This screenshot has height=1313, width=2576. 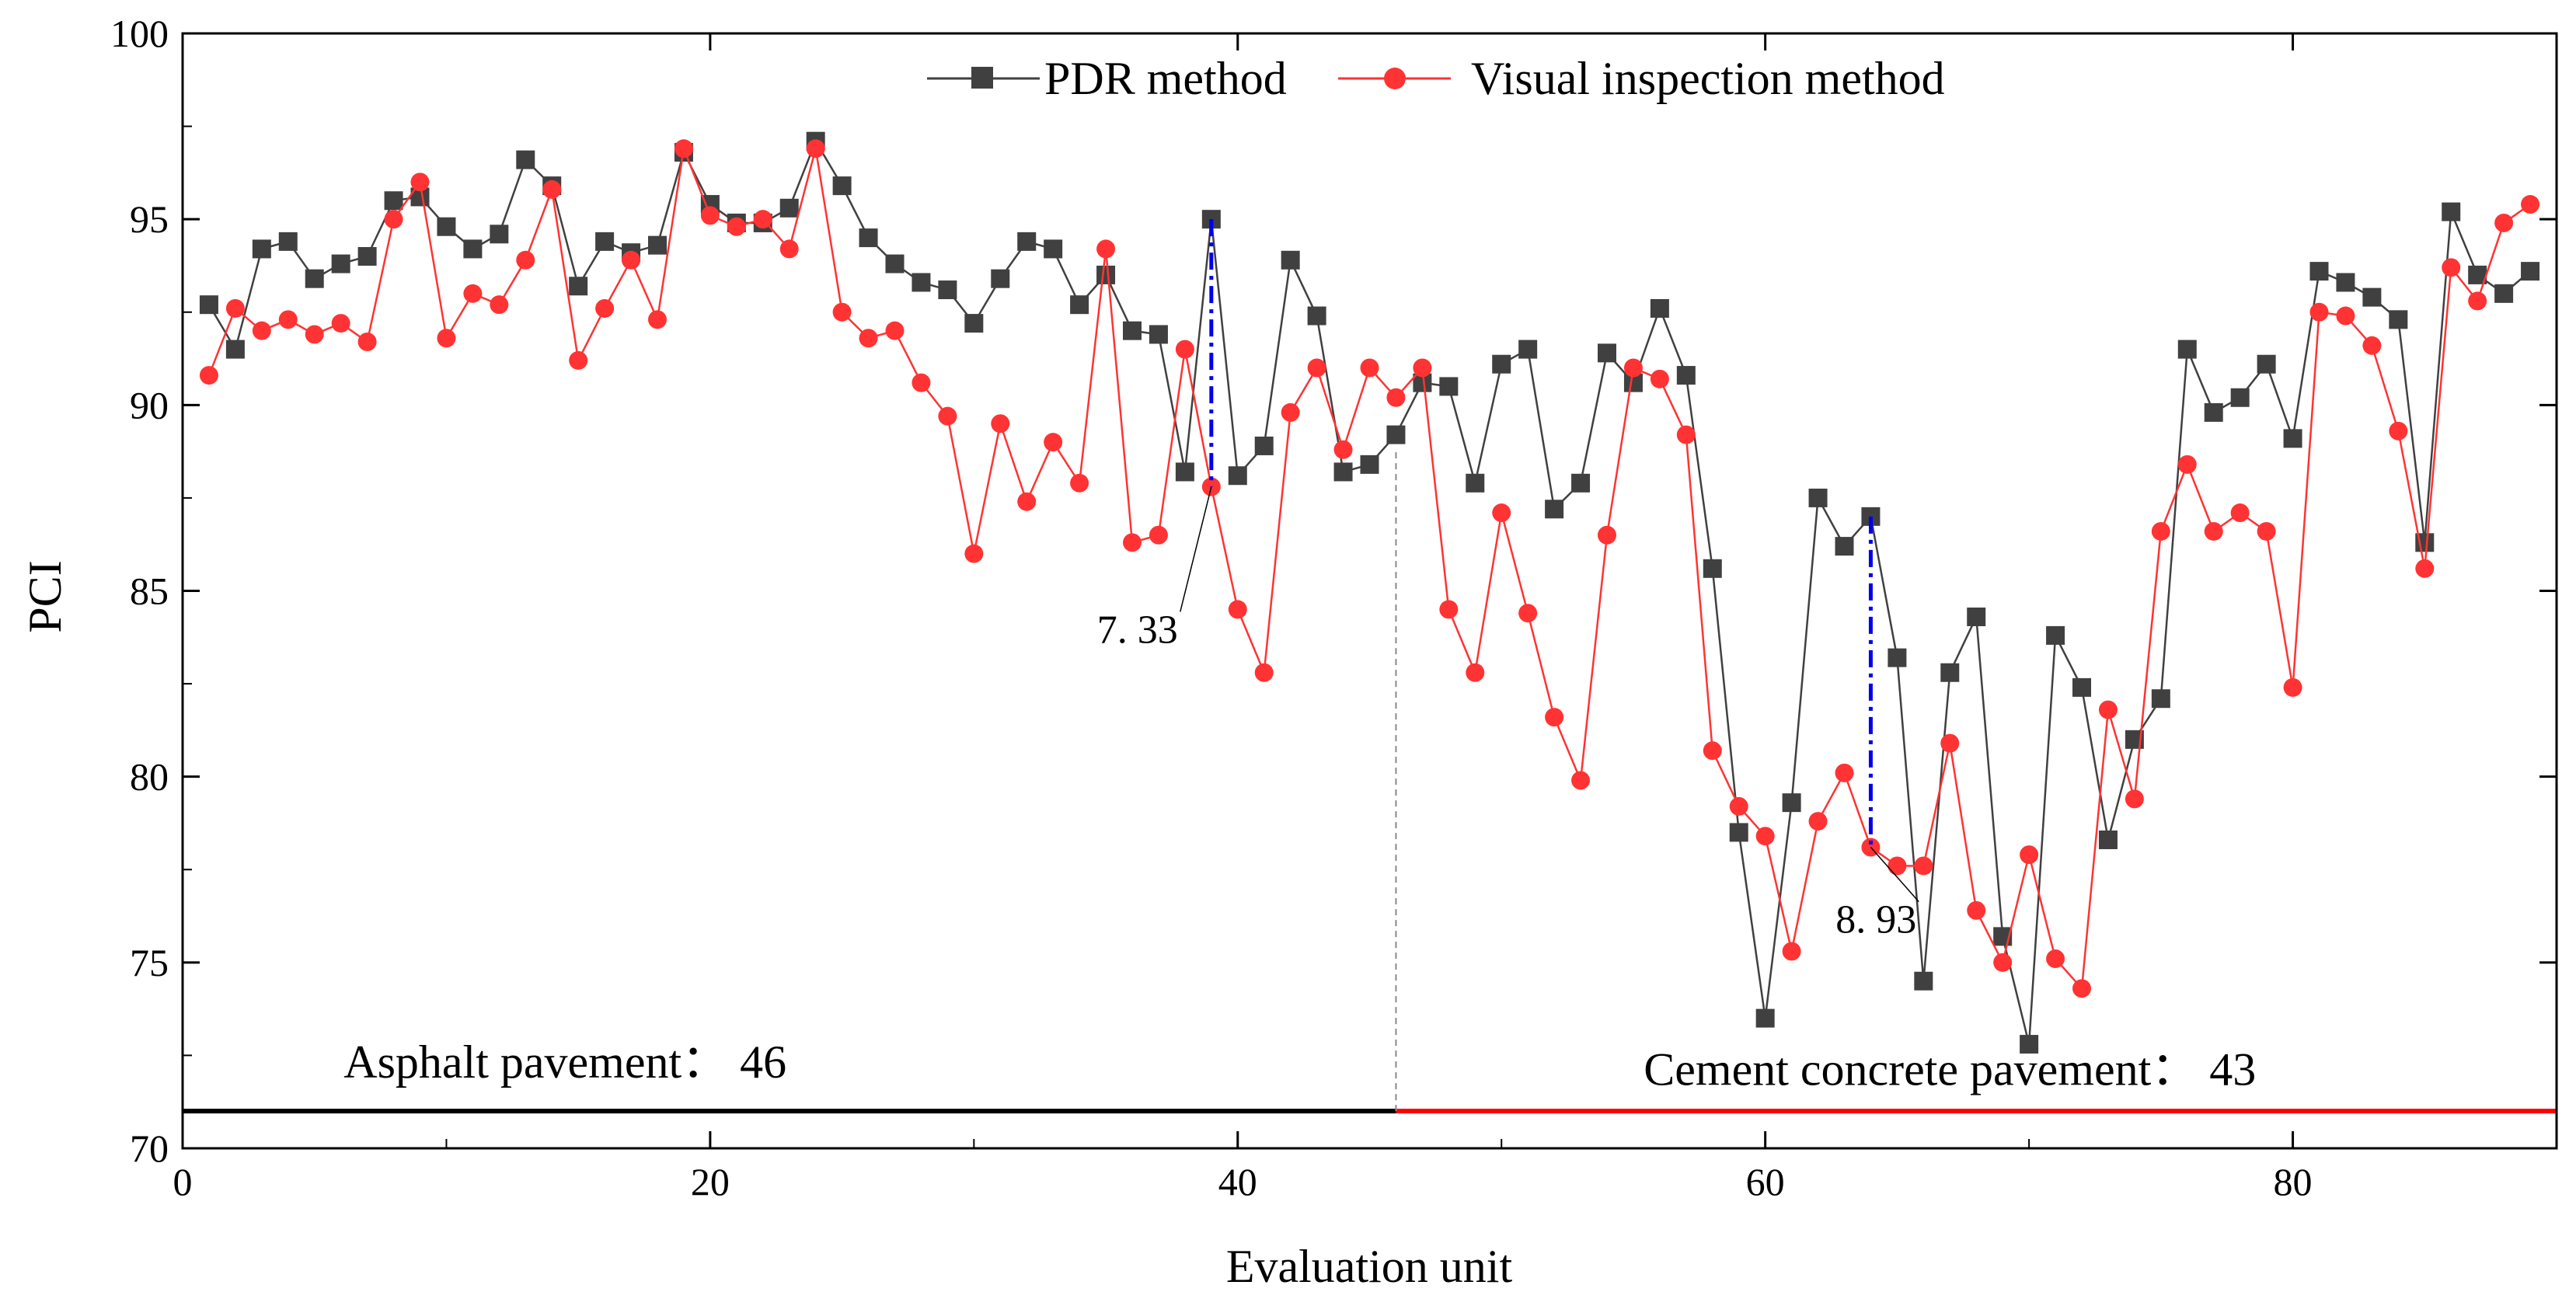 What do you see at coordinates (1395, 78) in the screenshot?
I see `legend-marker-visual` at bounding box center [1395, 78].